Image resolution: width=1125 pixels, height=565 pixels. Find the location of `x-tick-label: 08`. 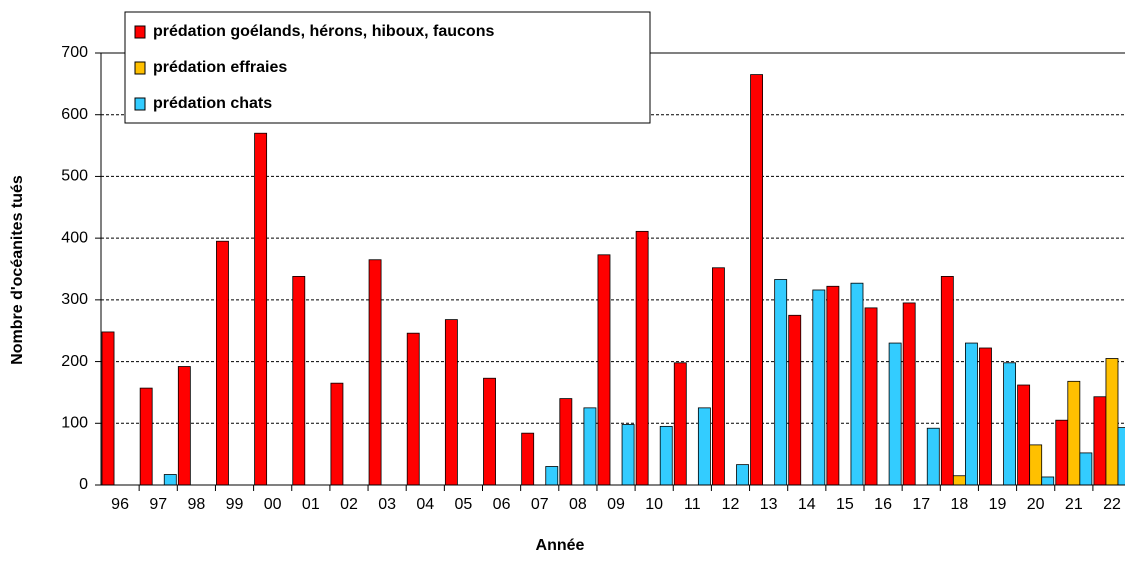

x-tick-label: 08 is located at coordinates (578, 504).